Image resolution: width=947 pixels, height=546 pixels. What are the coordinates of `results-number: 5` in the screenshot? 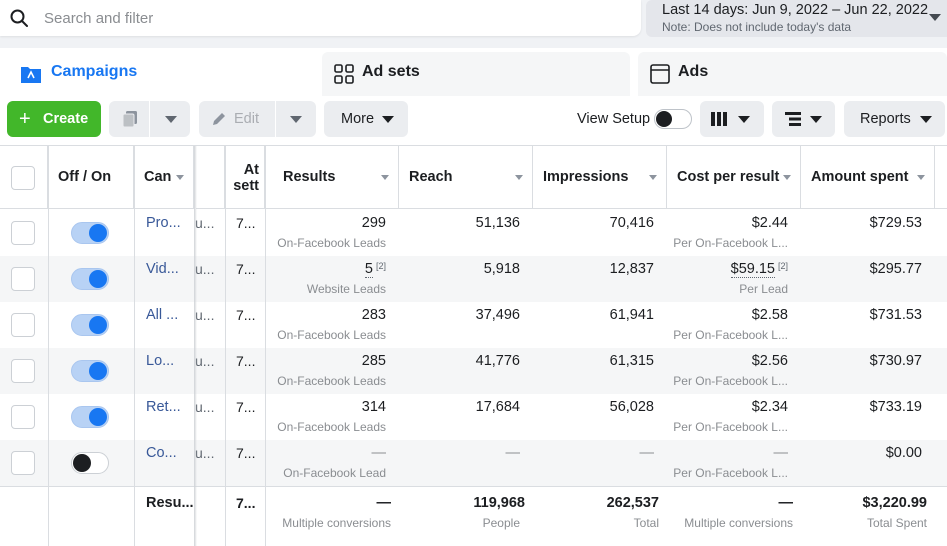 It's located at (368, 269).